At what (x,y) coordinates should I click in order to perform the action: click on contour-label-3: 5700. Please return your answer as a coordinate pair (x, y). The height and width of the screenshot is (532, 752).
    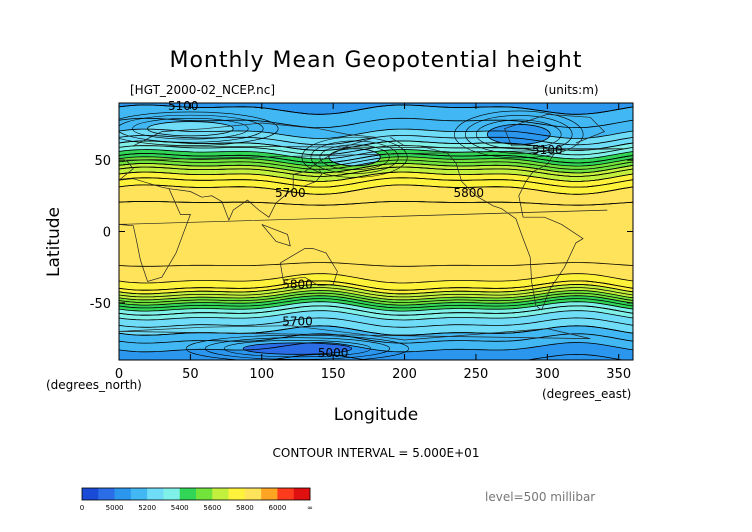
    Looking at the image, I should click on (290, 193).